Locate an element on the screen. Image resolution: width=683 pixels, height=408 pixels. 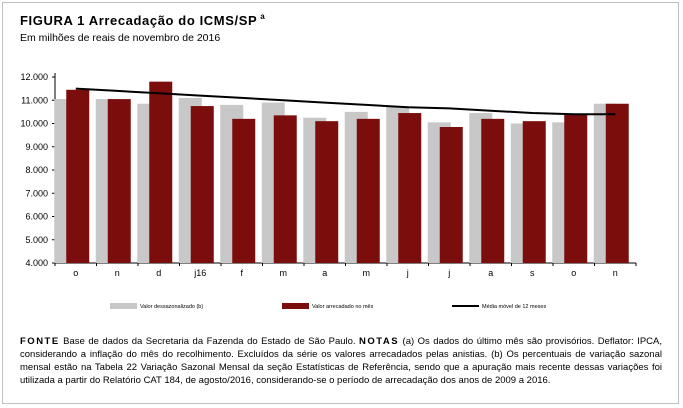
footer-notes-label: NOTAS is located at coordinates (379, 341).